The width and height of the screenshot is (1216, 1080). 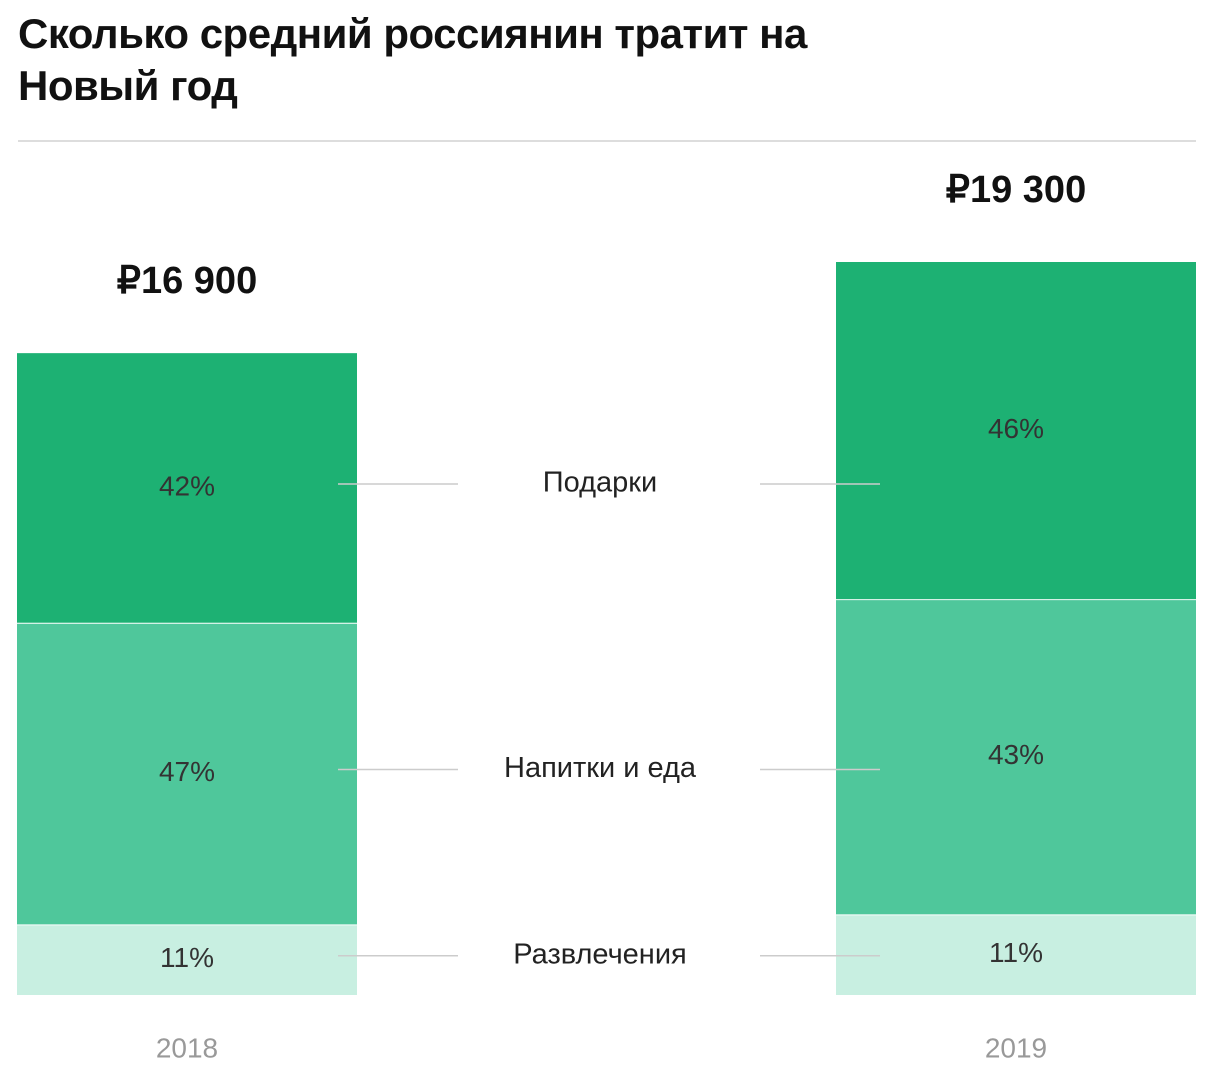 I want to click on segment-label: 46%, so click(x=1016, y=428).